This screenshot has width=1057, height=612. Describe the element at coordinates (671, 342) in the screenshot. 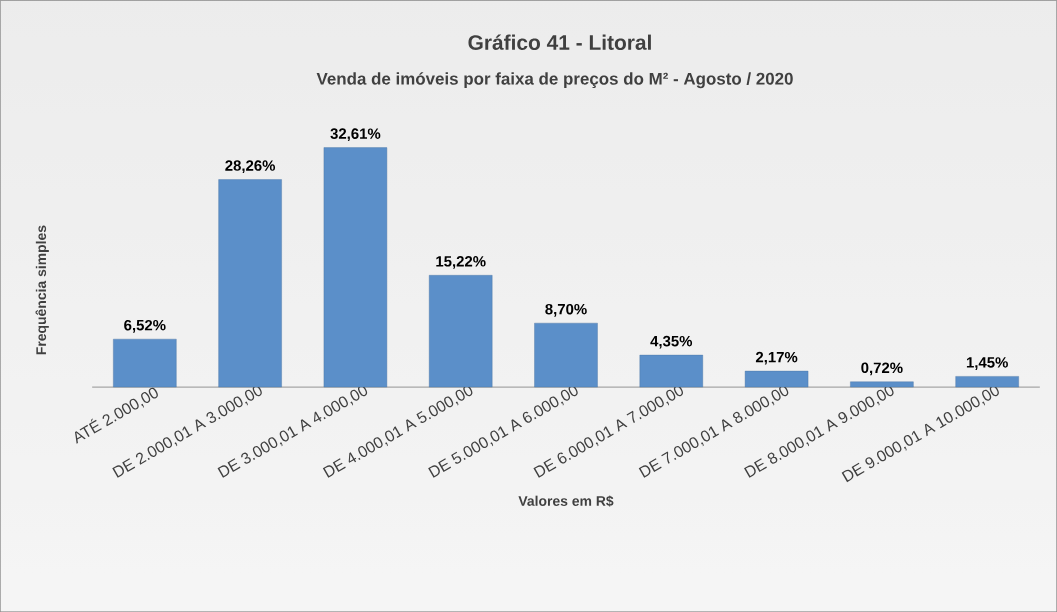

I see `data-label: 4,35%` at that location.